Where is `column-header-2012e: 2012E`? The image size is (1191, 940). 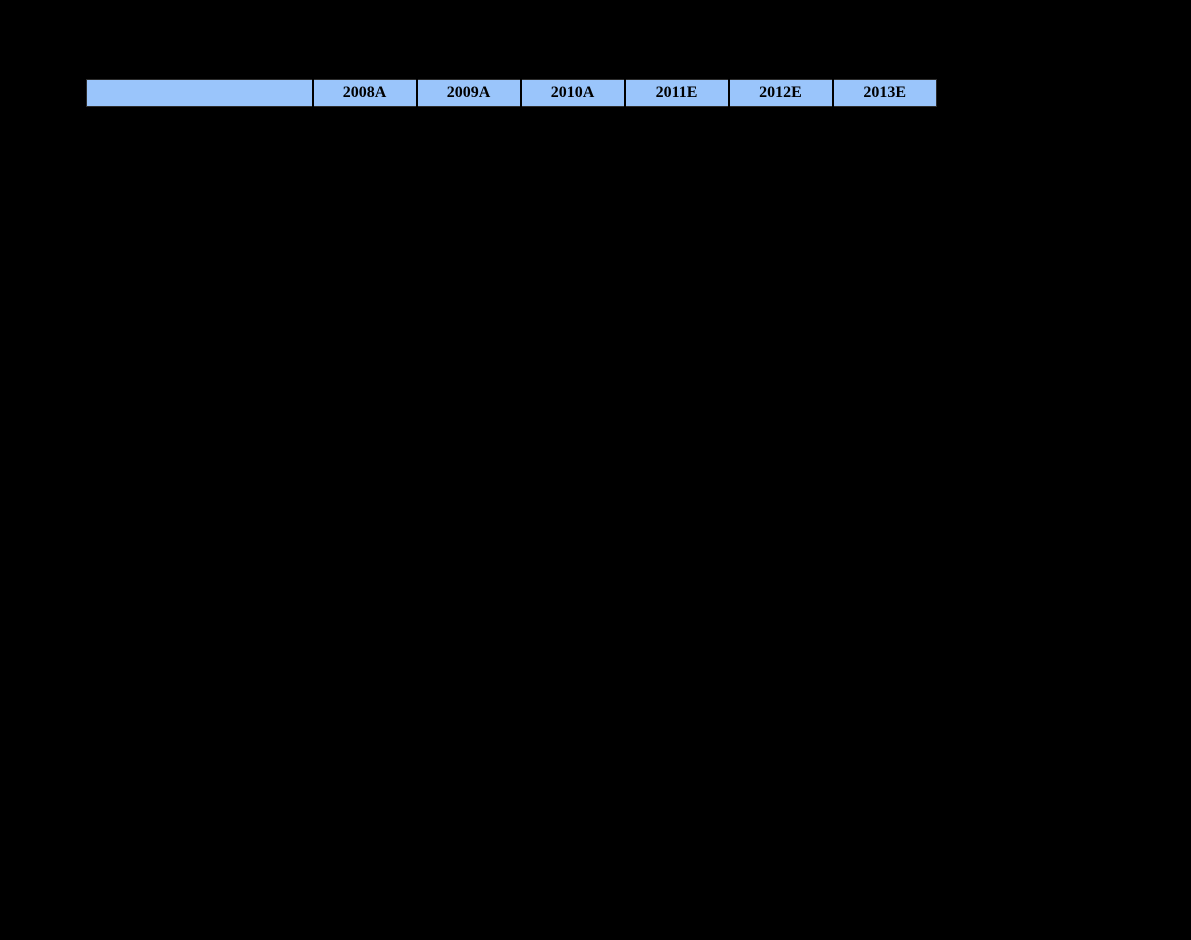
column-header-2012e: 2012E is located at coordinates (780, 93).